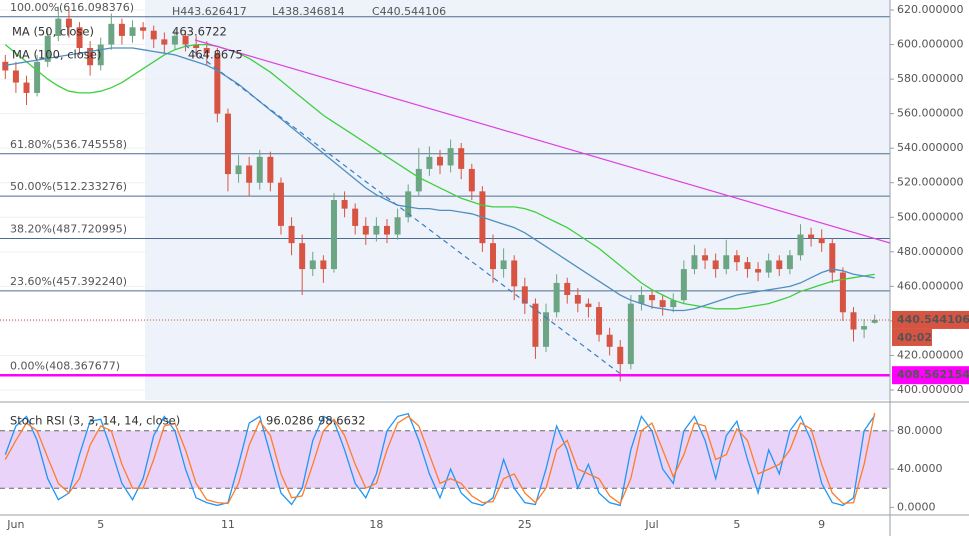 The height and width of the screenshot is (536, 969). I want to click on fib-label: 61.80%(536.745558), so click(68, 144).